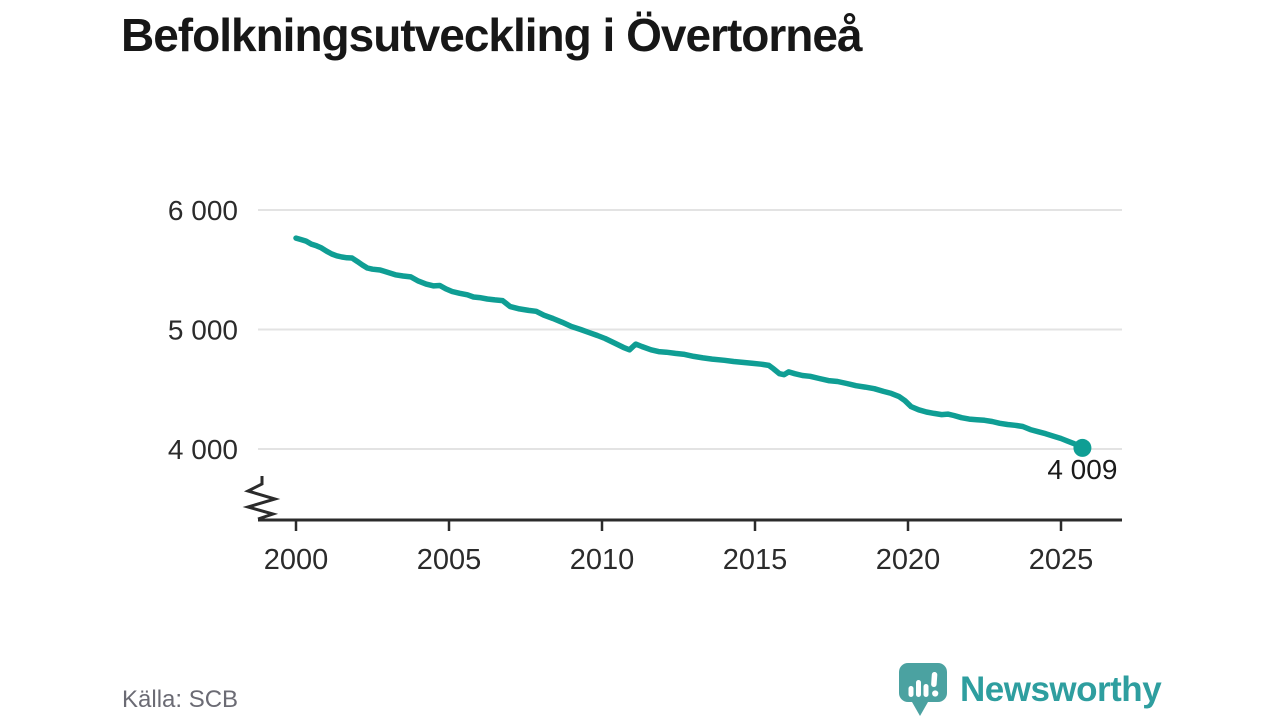 The height and width of the screenshot is (720, 1280). Describe the element at coordinates (180, 699) in the screenshot. I see `source-note: Källa: SCB` at that location.